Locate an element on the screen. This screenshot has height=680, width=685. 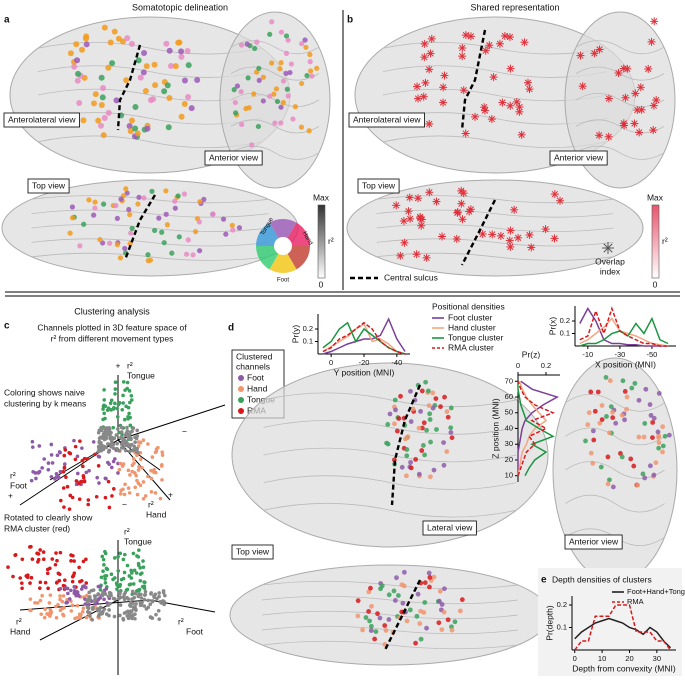
caption: r² from different movement types is located at coordinates (112, 338).